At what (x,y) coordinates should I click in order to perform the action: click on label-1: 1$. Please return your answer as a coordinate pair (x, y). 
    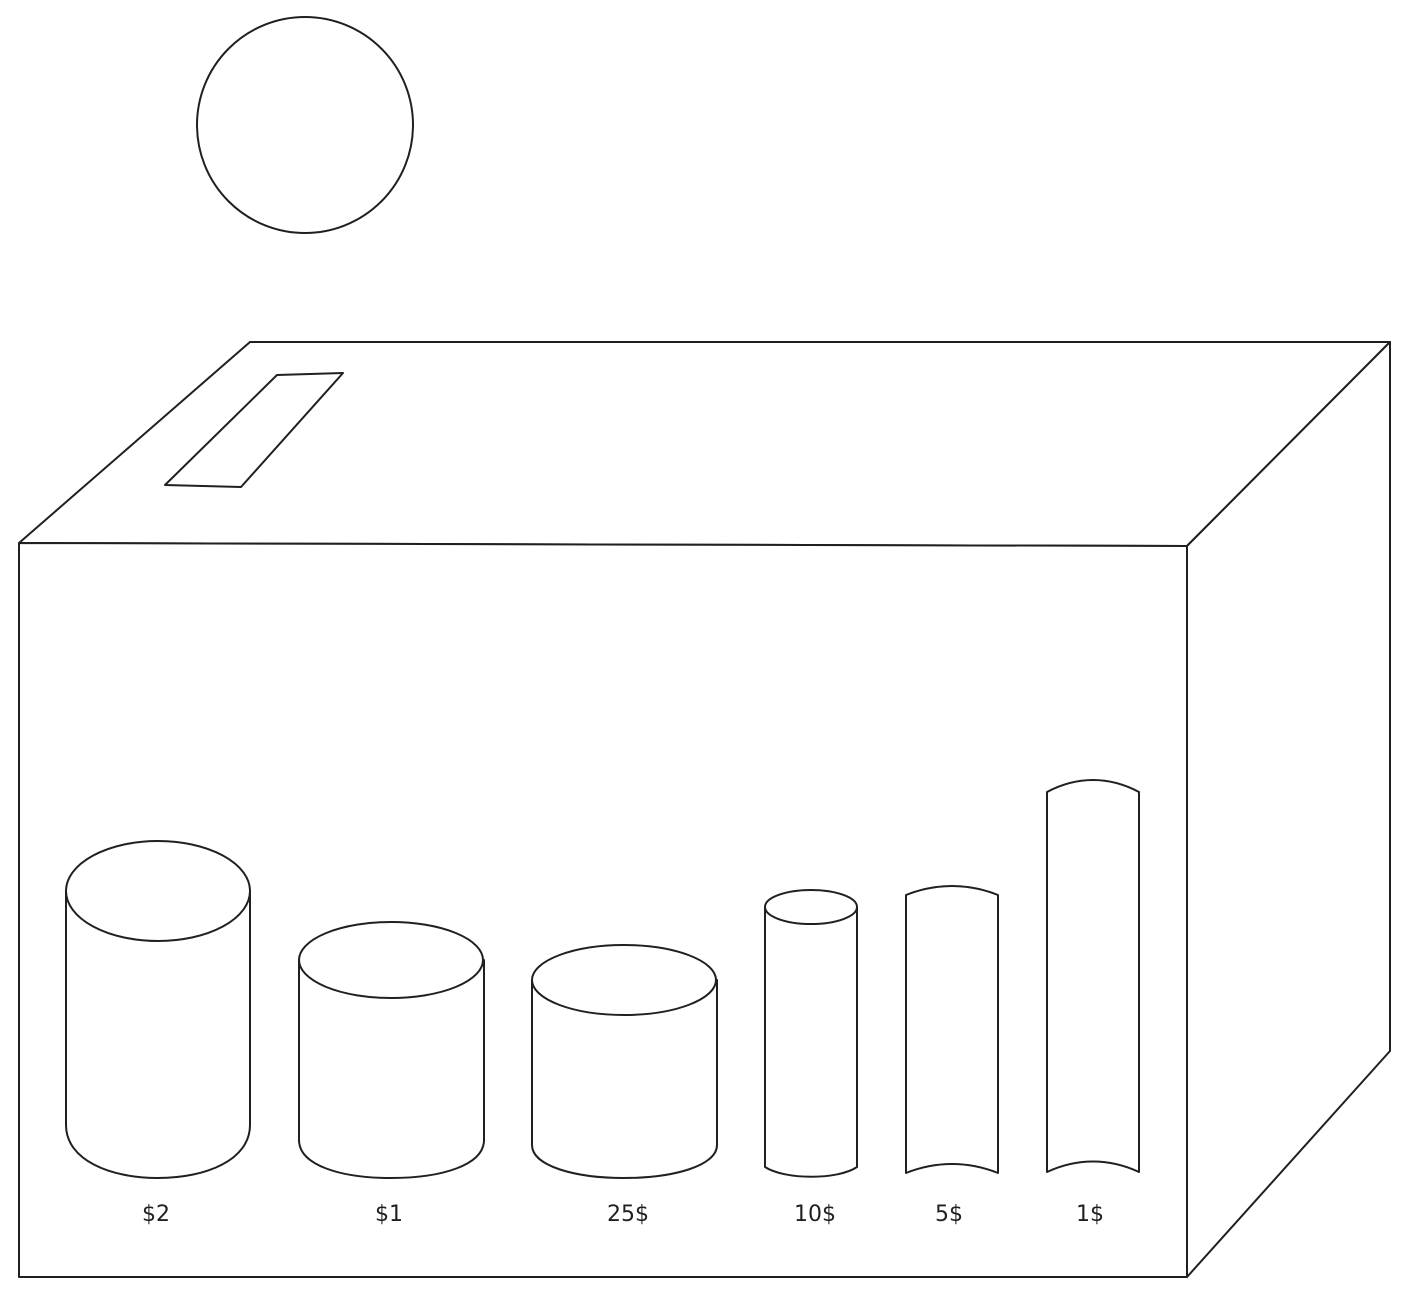
    Looking at the image, I should click on (1090, 1214).